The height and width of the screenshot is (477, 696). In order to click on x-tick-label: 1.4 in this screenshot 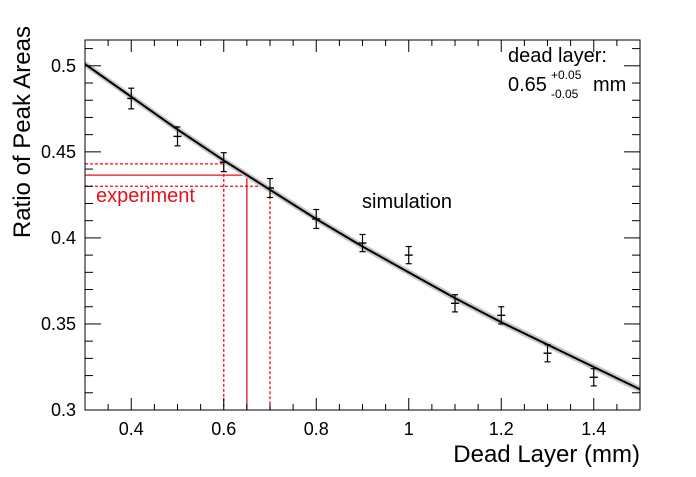, I will do `click(593, 429)`.